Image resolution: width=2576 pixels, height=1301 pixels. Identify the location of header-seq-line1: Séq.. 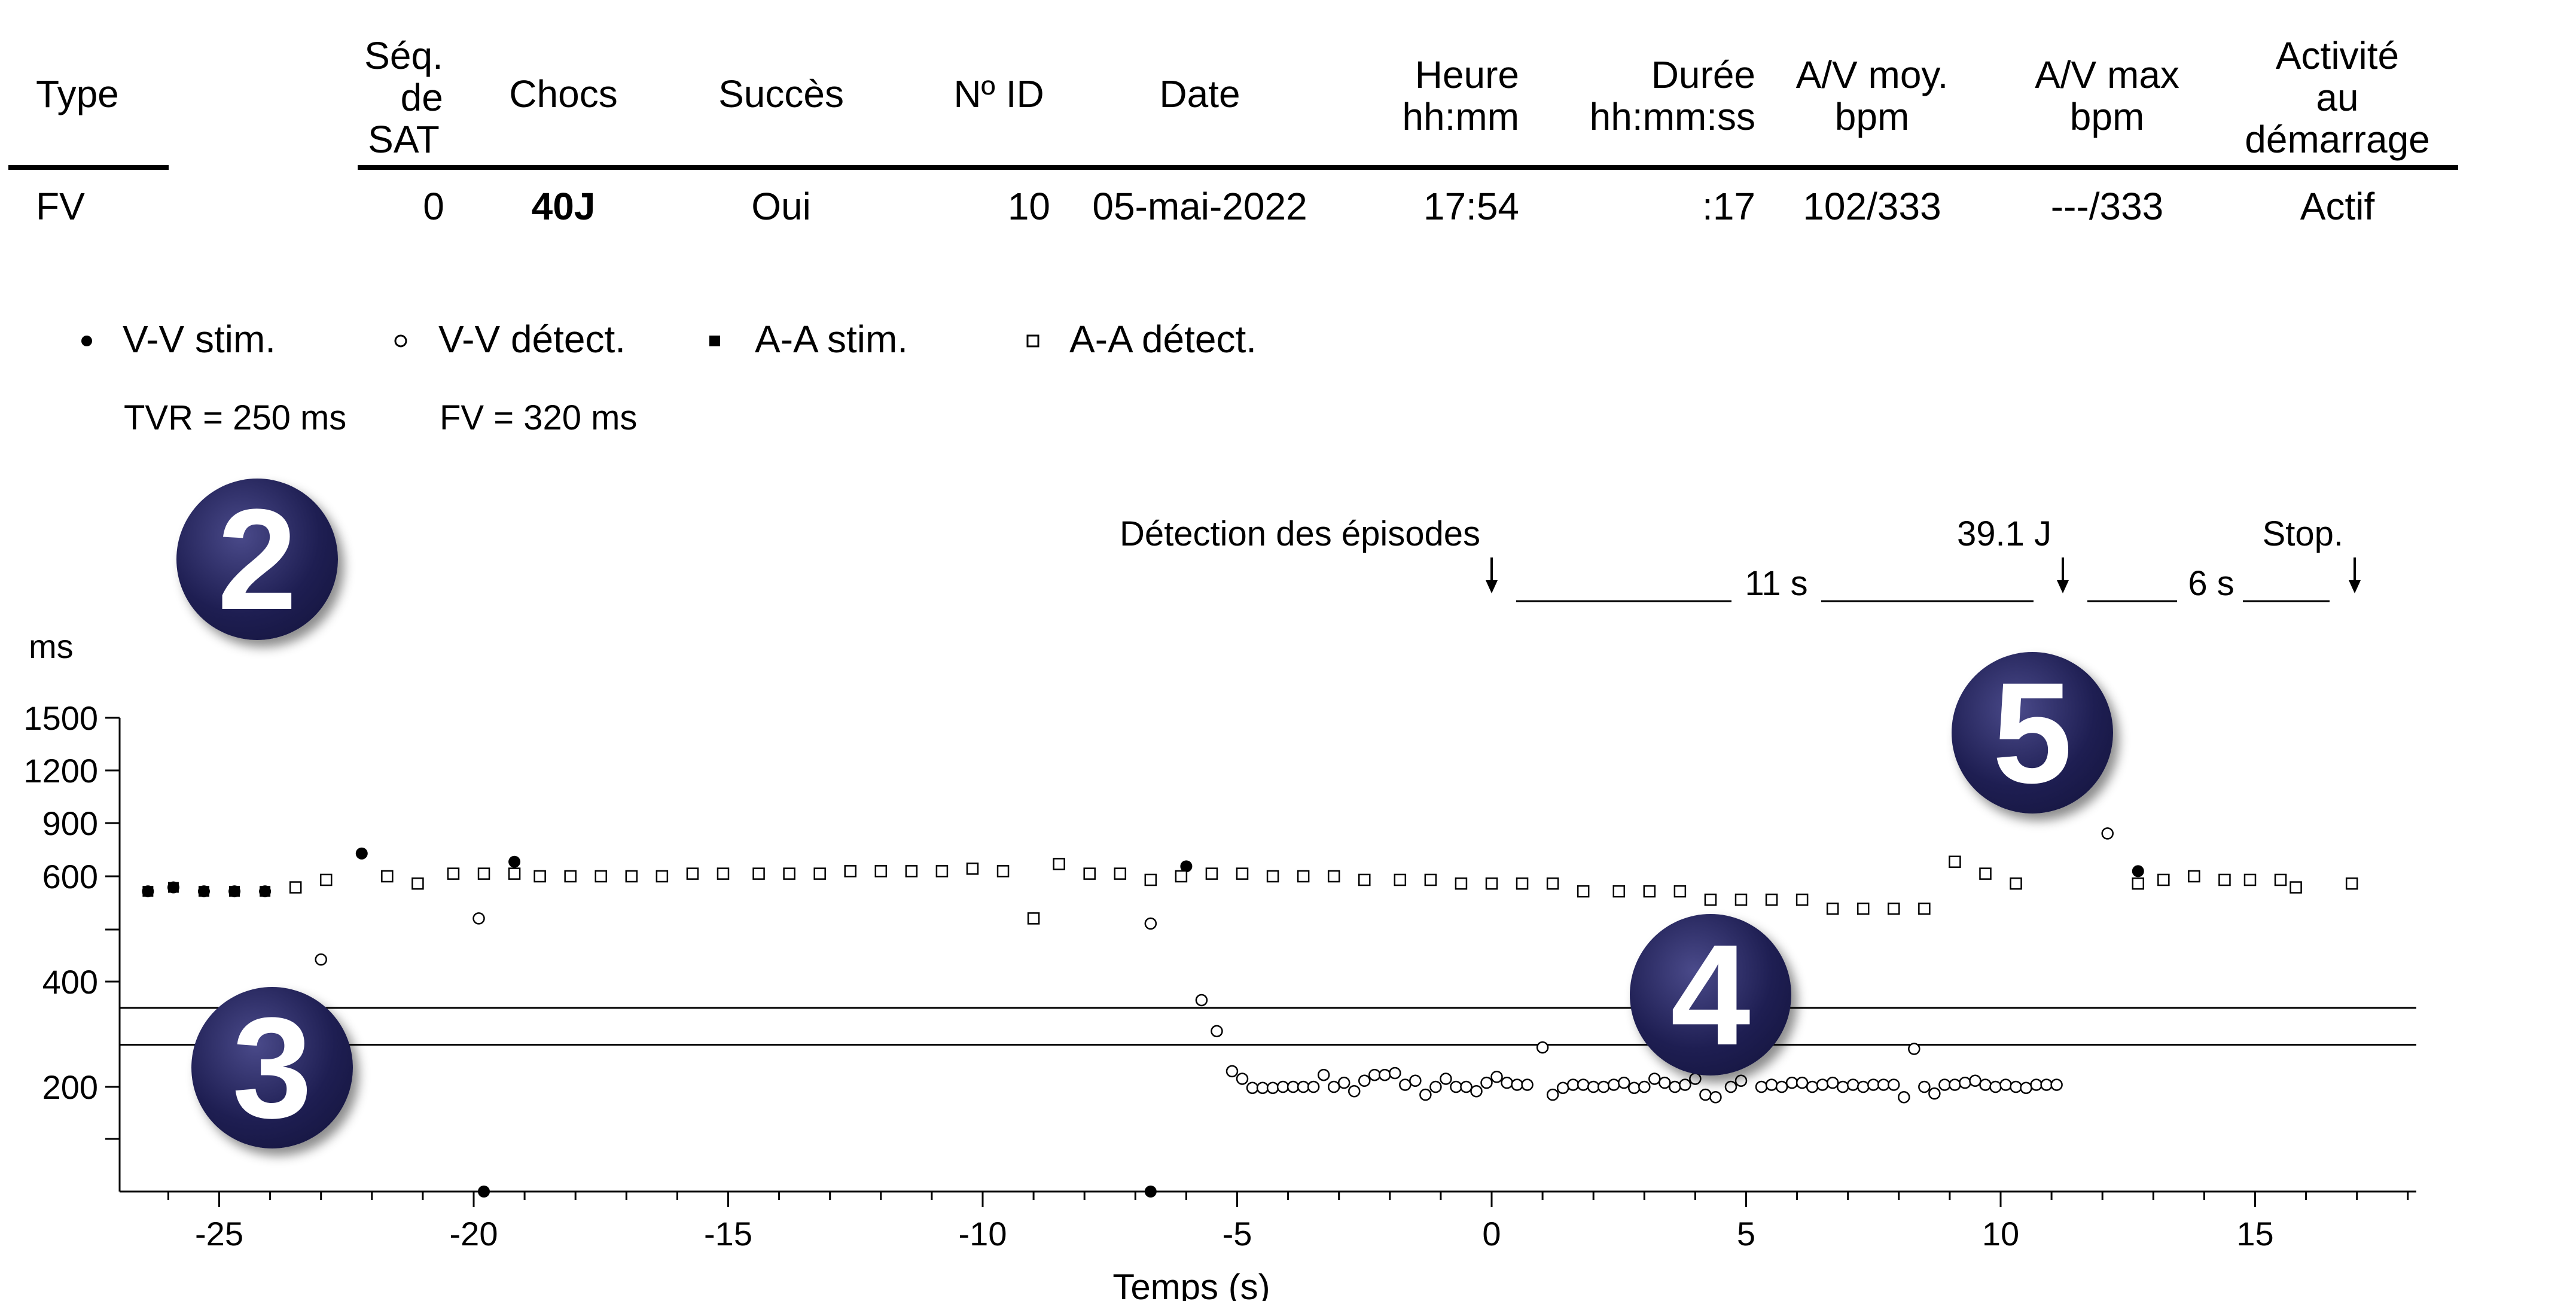
(403, 55).